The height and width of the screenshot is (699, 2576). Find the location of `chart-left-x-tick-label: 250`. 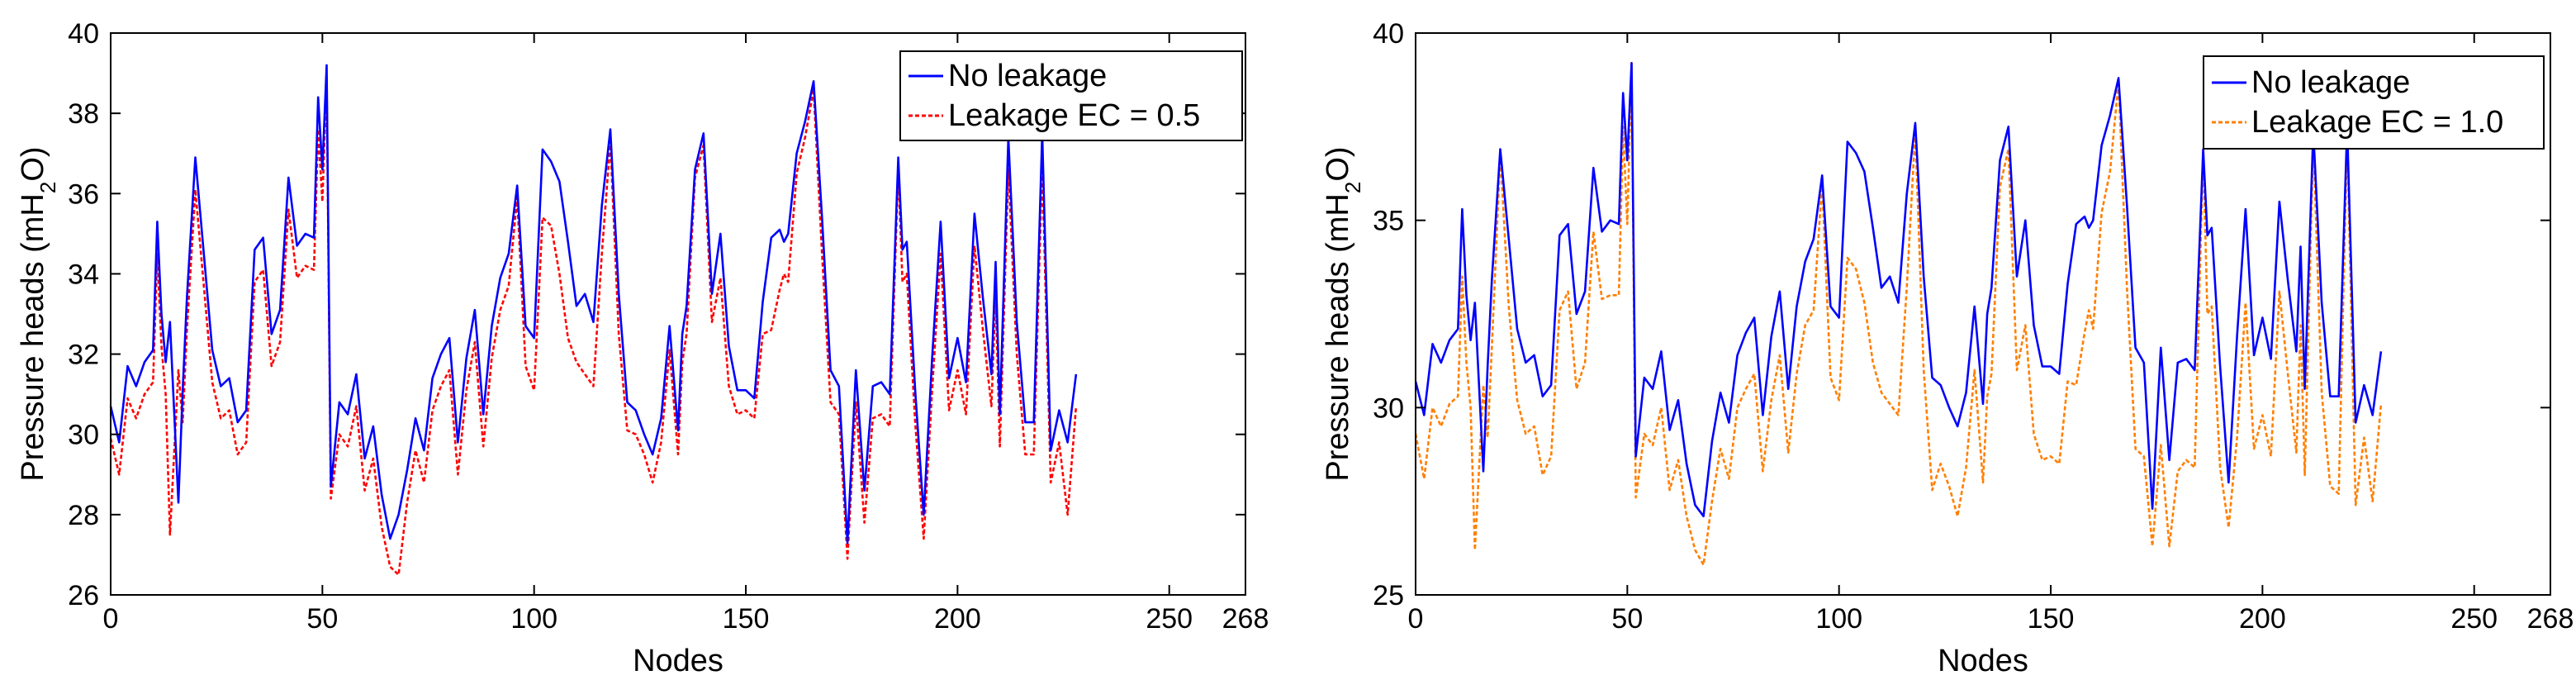

chart-left-x-tick-label: 250 is located at coordinates (1169, 619).